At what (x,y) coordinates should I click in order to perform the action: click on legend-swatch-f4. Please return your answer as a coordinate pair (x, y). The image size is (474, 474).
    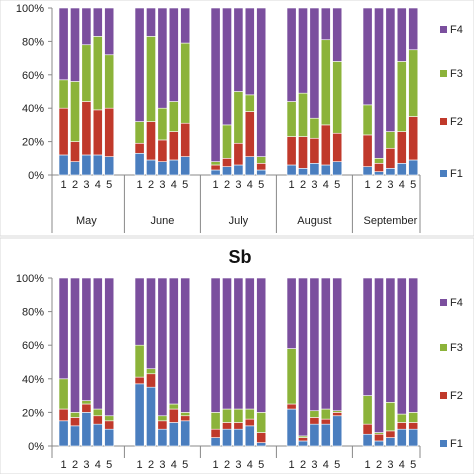
    Looking at the image, I should click on (443, 302).